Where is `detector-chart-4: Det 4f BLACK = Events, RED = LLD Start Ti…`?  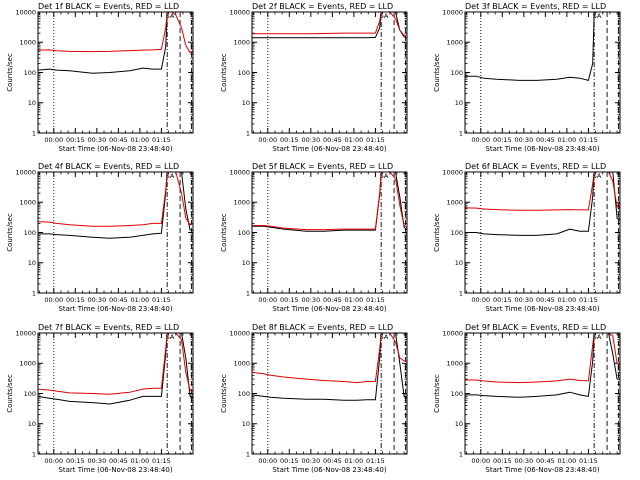
detector-chart-4: Det 4f BLACK = Events, RED = LLD Start Ti… is located at coordinates (100, 237).